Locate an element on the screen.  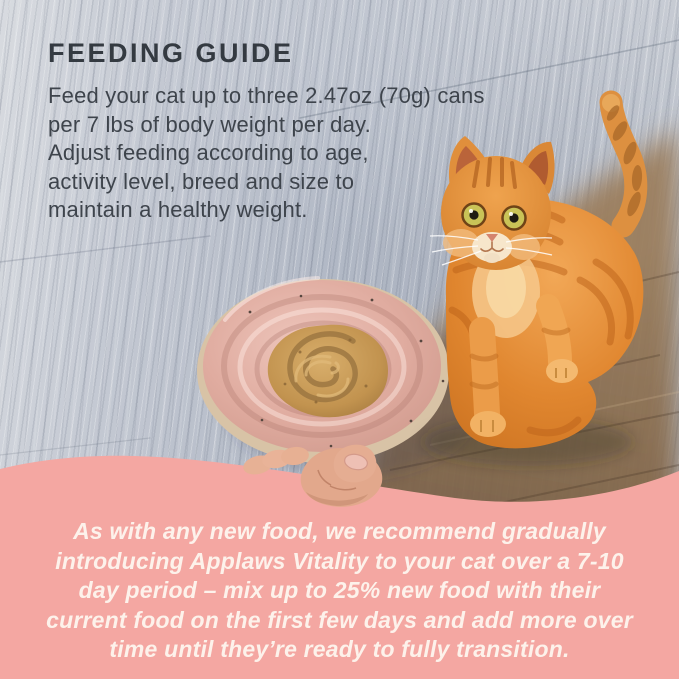
thumb-nail is located at coordinates (356, 462).